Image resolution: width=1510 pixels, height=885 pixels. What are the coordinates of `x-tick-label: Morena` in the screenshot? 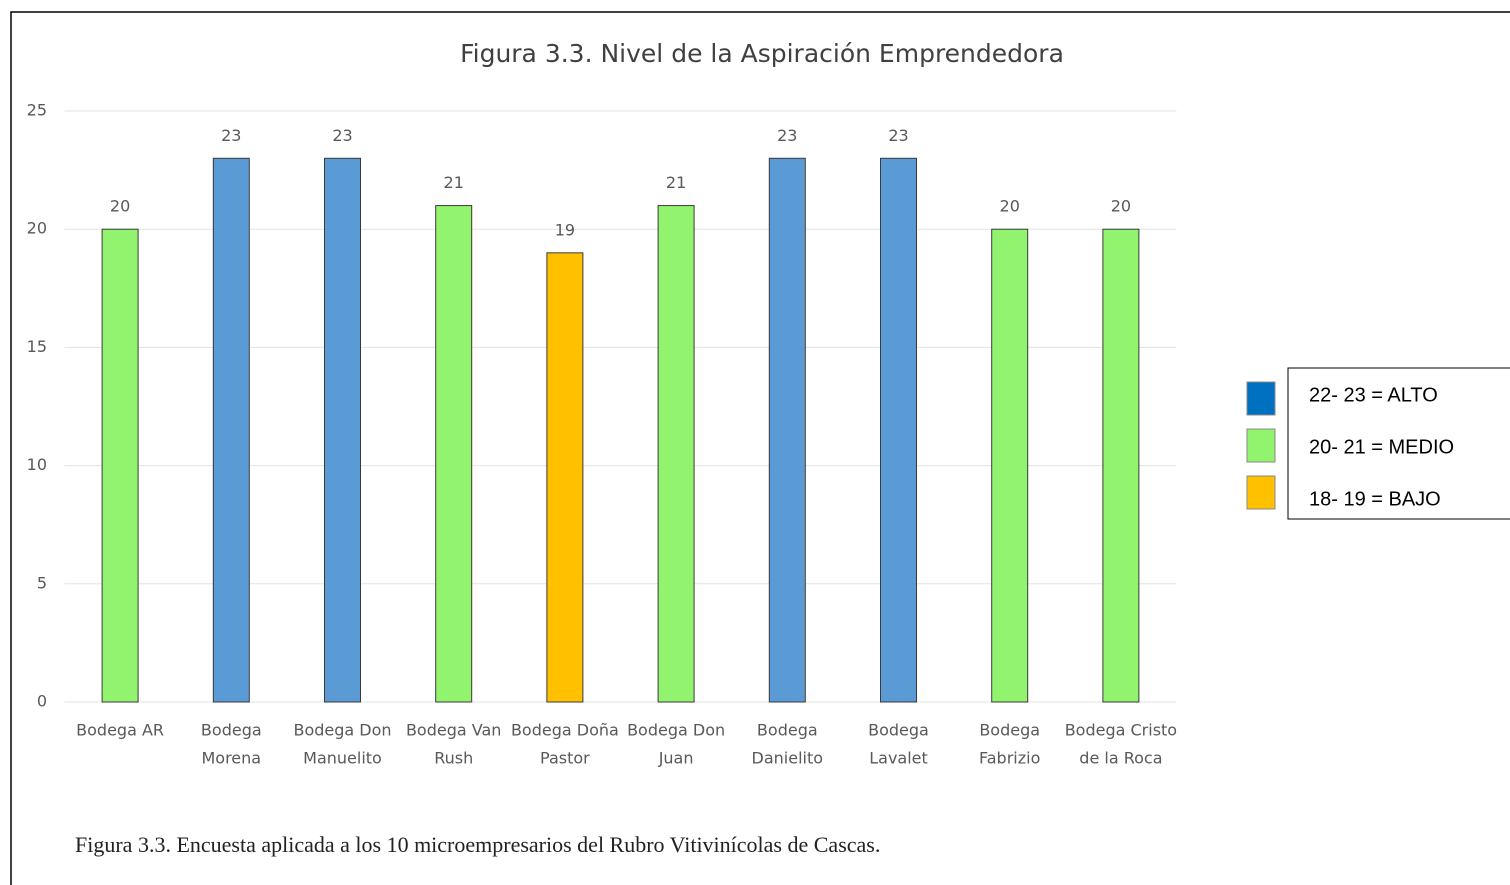 It's located at (231, 758).